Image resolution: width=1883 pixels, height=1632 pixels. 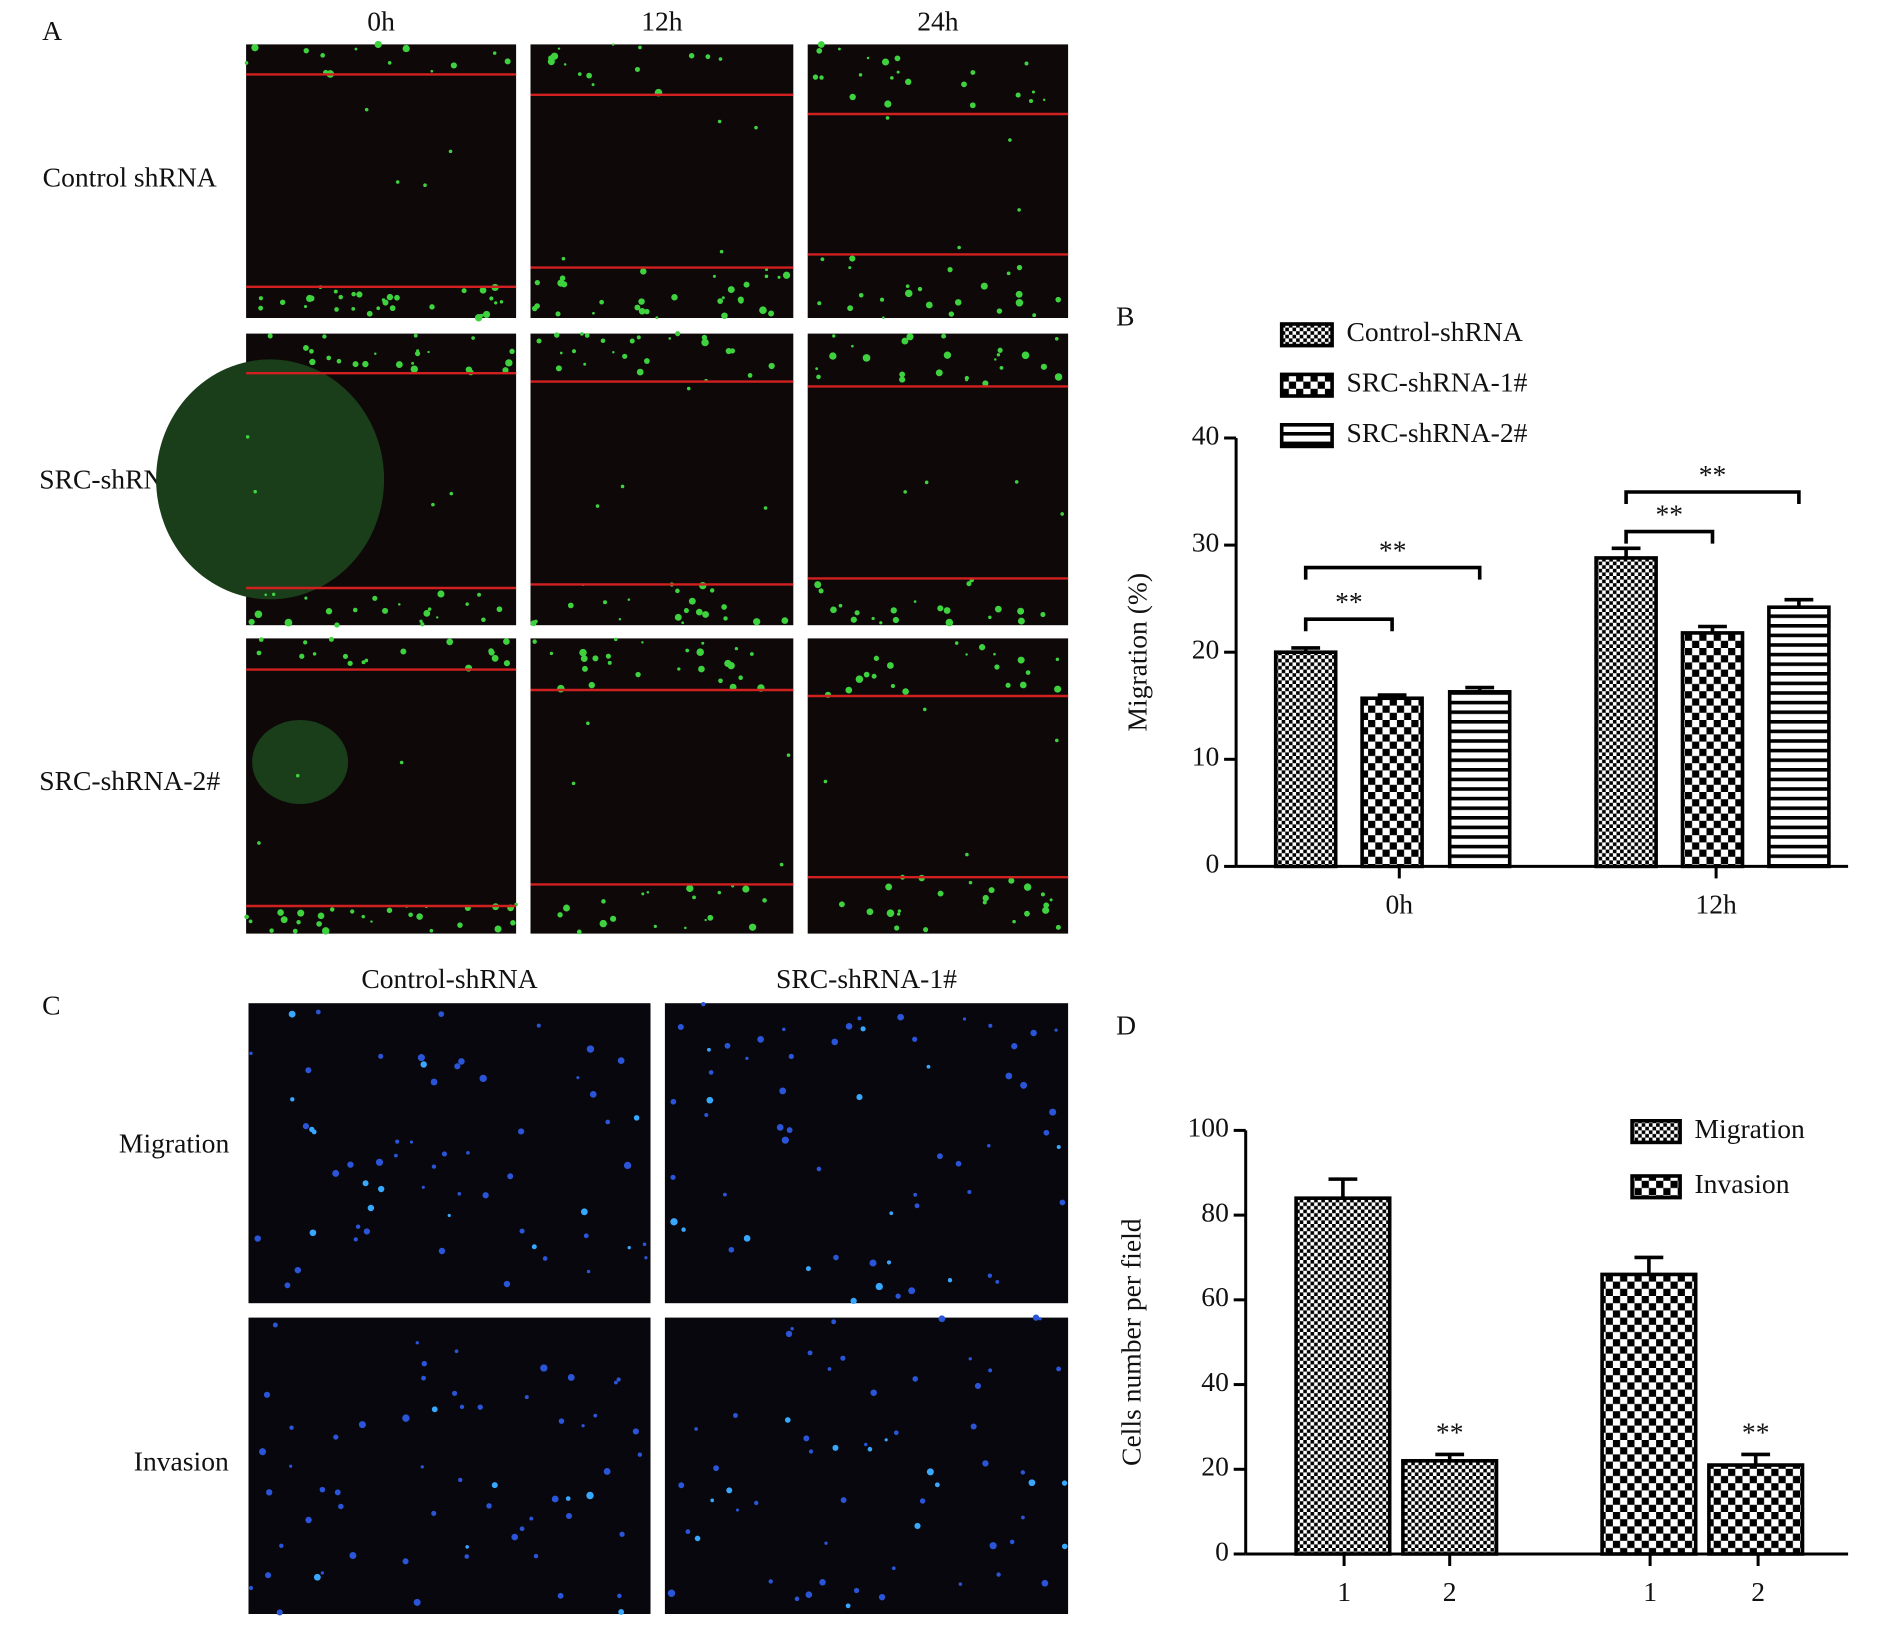 I want to click on error-bar, so click(x=1343, y=1188).